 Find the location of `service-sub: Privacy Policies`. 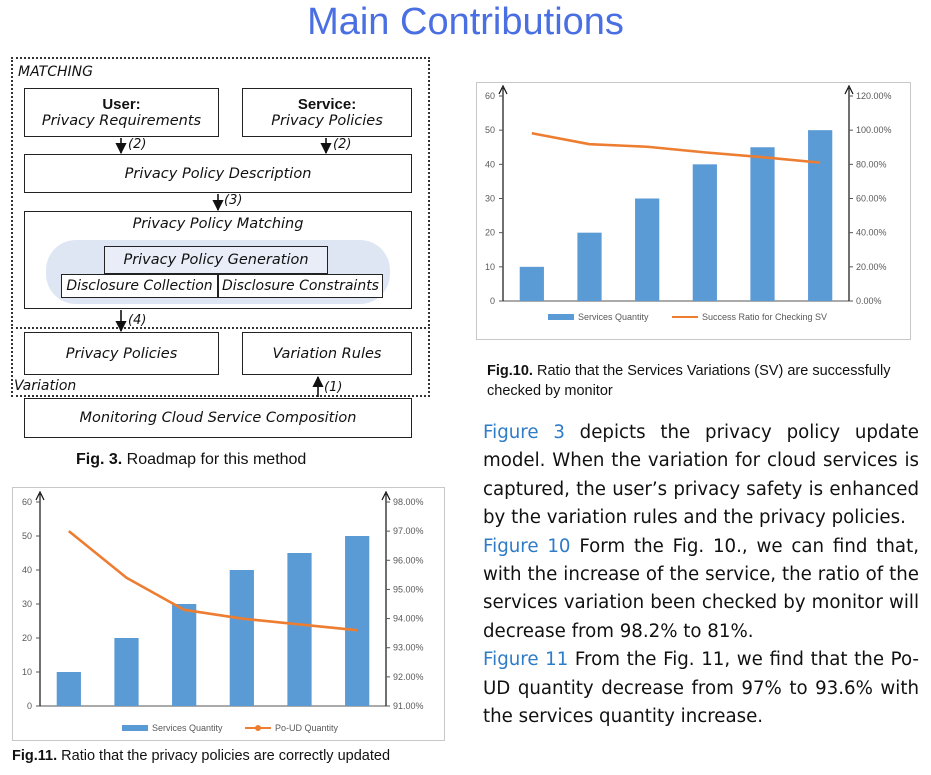

service-sub: Privacy Policies is located at coordinates (327, 121).